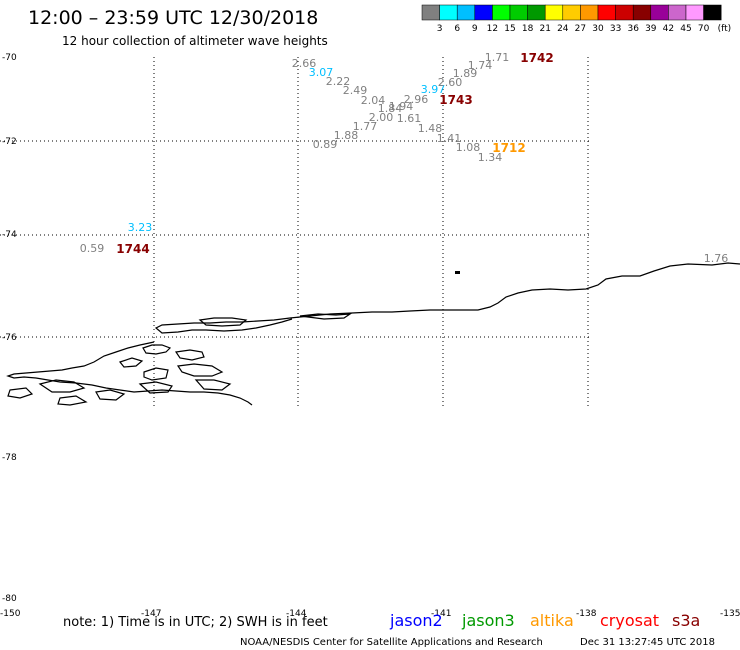  I want to click on wave-height-value: 2.22, so click(338, 81).